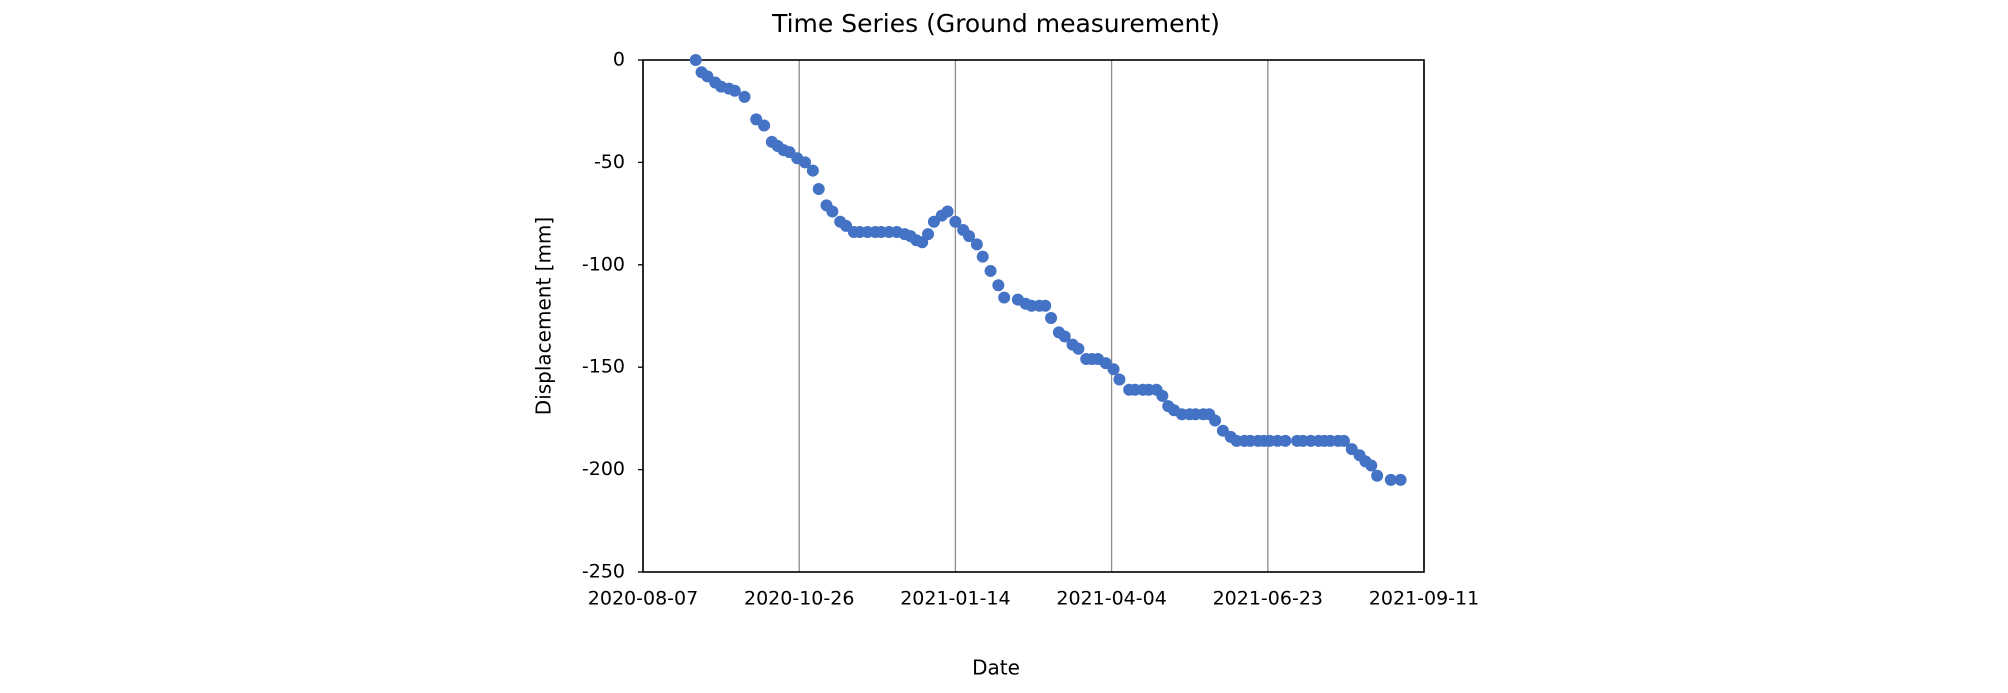 The image size is (2008, 693). I want to click on x-tick-label: 2020-08-07, so click(643, 599).